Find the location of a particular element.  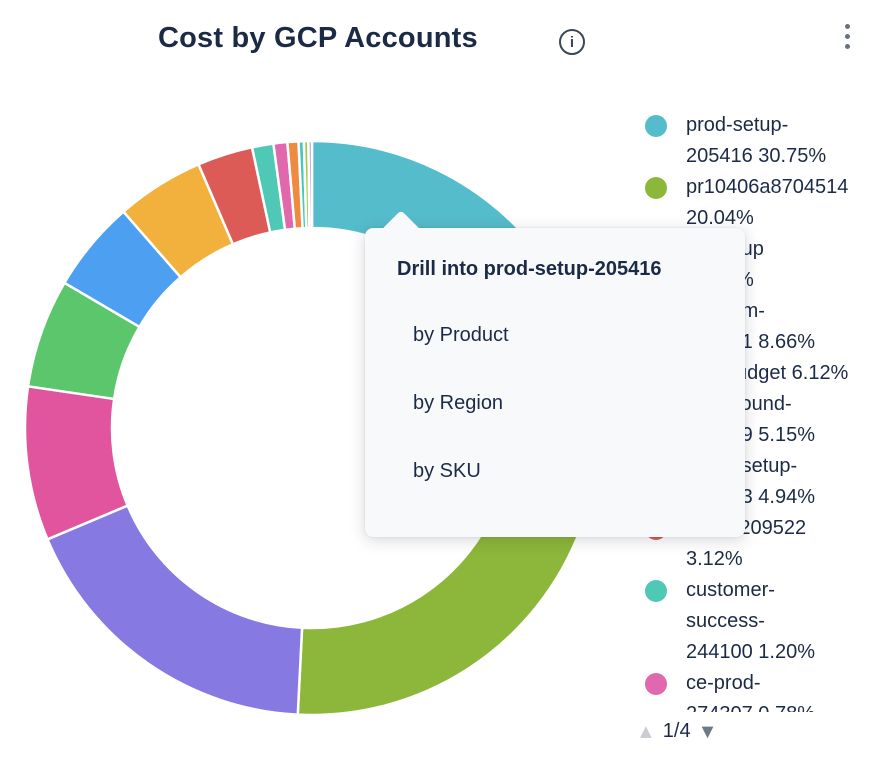

drilldown-option-by-sku: by SKU is located at coordinates (447, 471).